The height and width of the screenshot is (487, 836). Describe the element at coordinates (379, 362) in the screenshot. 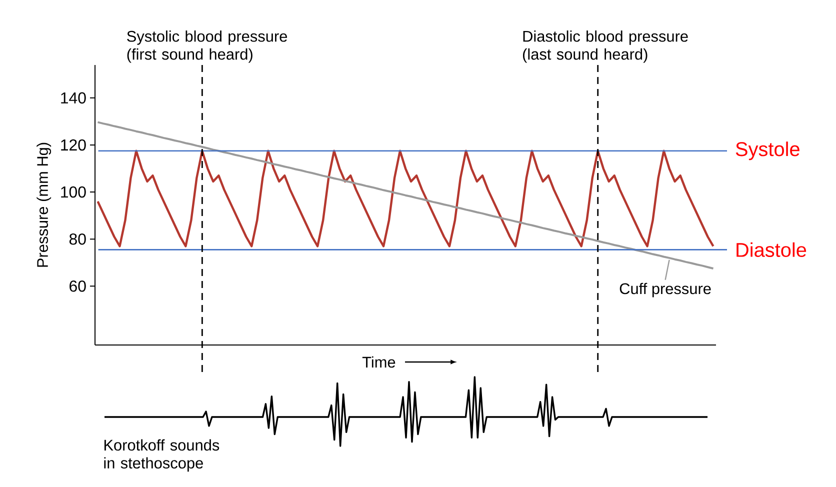

I see `x-axis-title: Time` at that location.